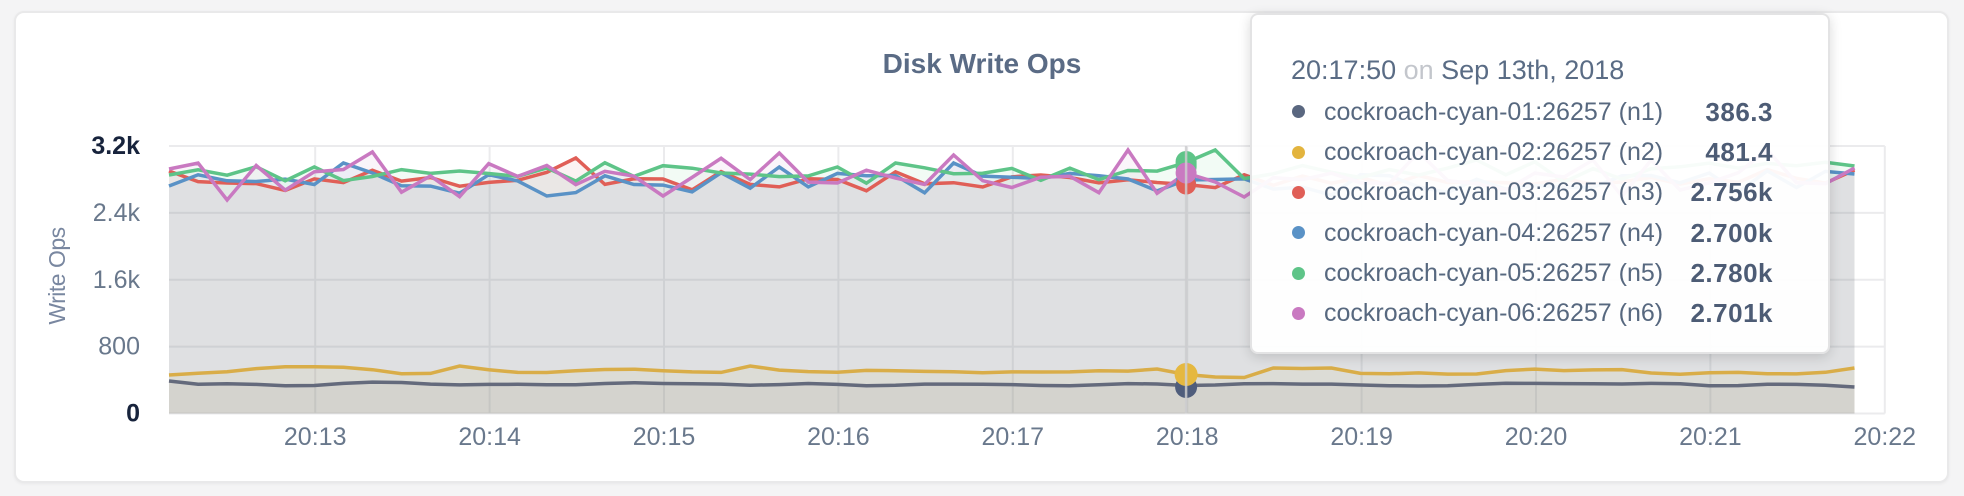  Describe the element at coordinates (133, 414) in the screenshot. I see `svg-text: 0` at that location.